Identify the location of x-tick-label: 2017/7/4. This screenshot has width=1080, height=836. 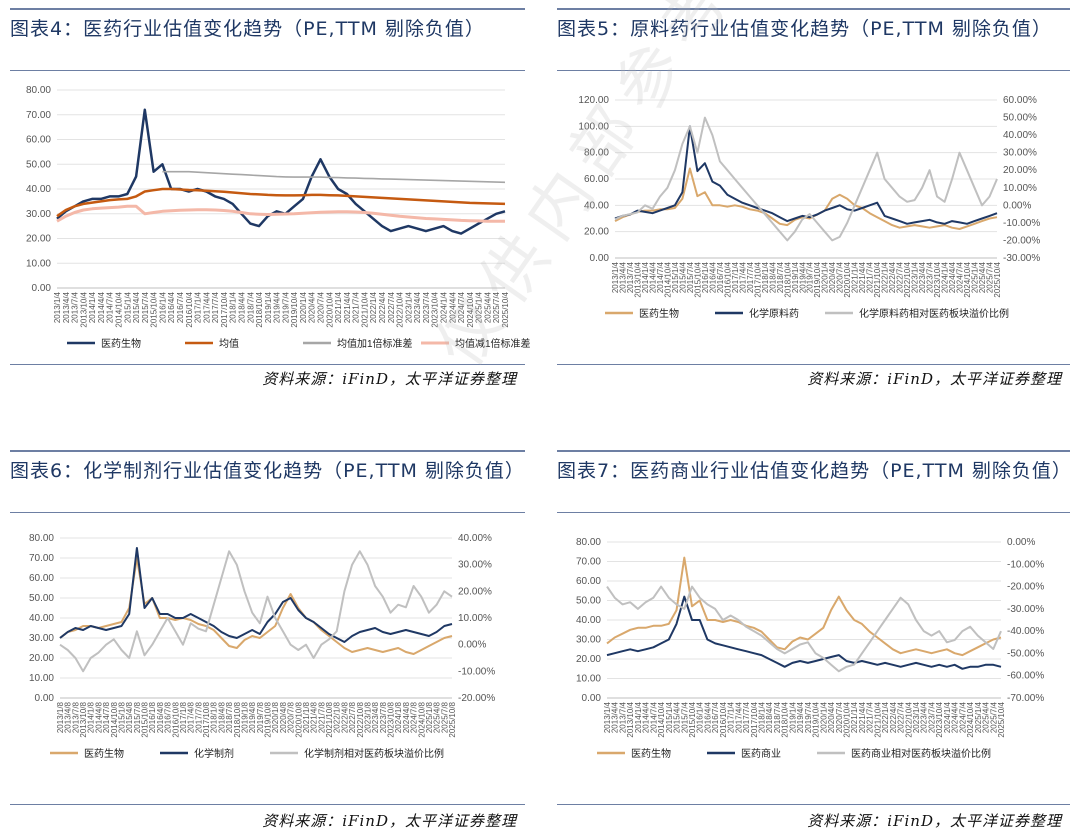
(746, 717).